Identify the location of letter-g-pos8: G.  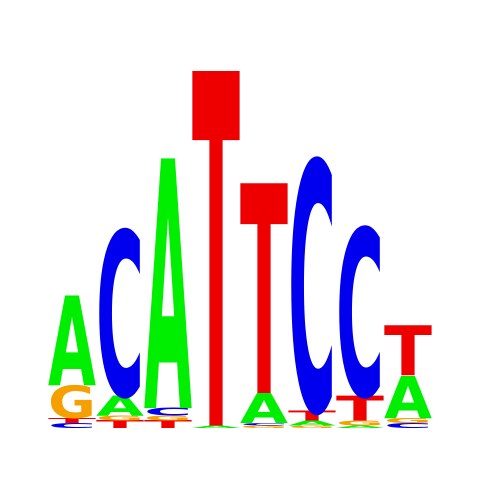
(408, 421).